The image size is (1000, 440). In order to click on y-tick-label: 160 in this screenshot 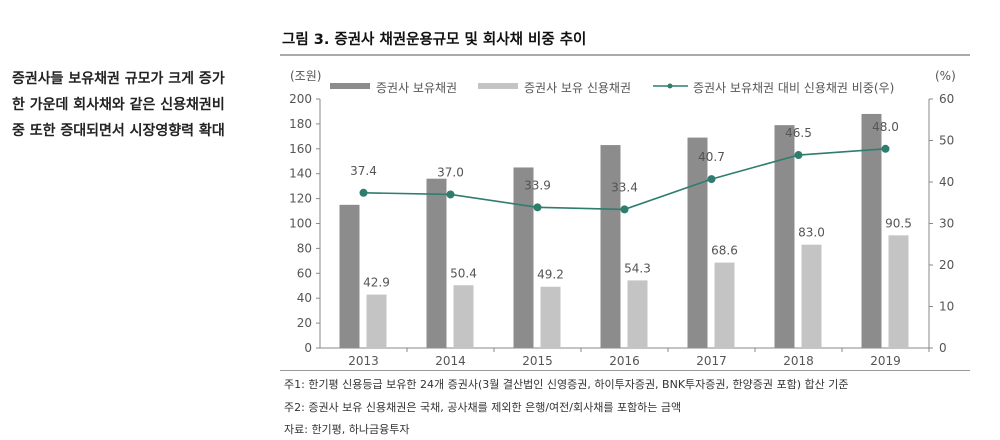, I will do `click(300, 149)`.